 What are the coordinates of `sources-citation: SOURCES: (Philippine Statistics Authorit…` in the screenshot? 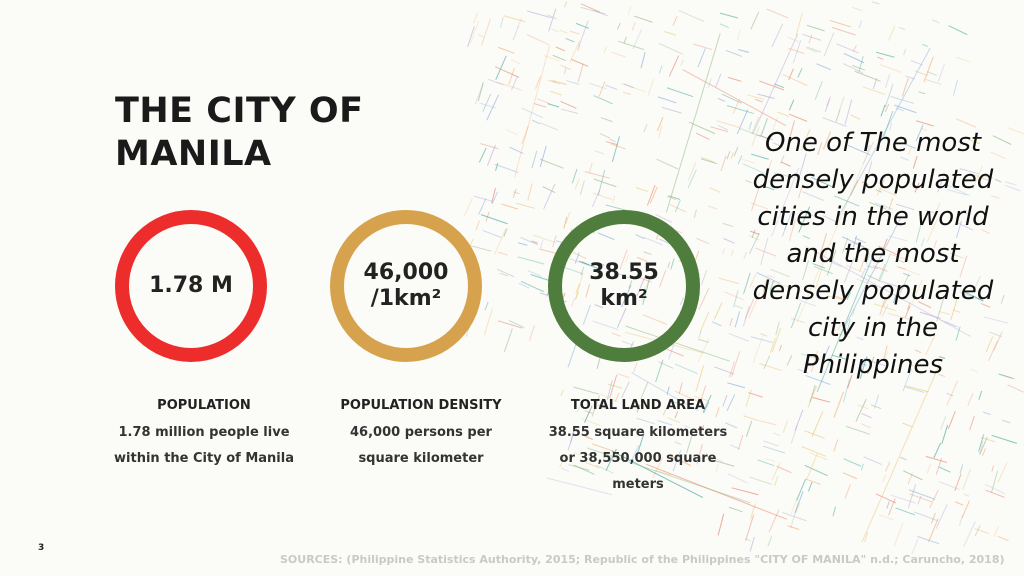 It's located at (642, 559).